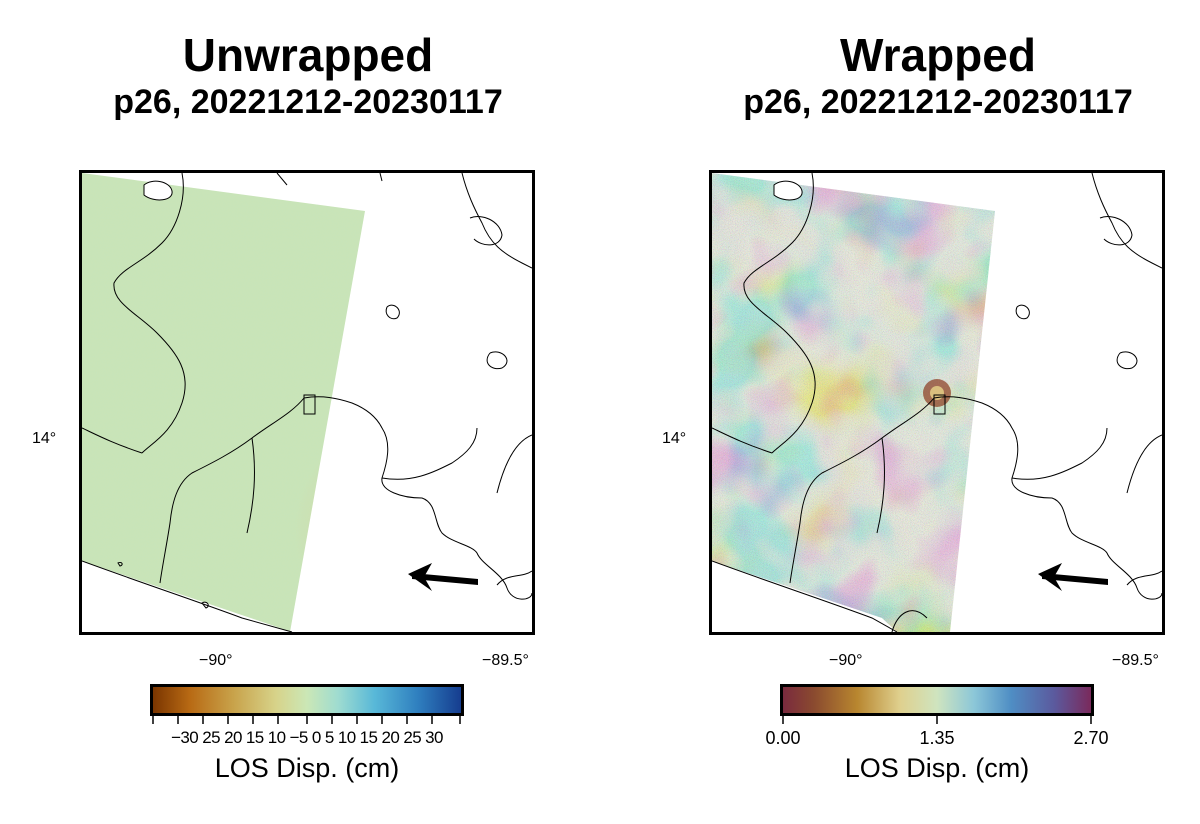 This screenshot has height=824, width=1200. Describe the element at coordinates (938, 55) in the screenshot. I see `panel-title: Wrapped` at that location.